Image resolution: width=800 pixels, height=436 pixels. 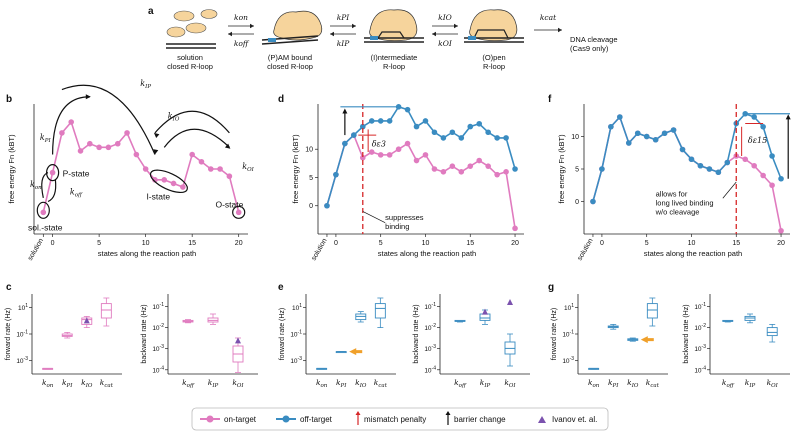 I want to click on label-k-on: kon, so click(x=36, y=185).